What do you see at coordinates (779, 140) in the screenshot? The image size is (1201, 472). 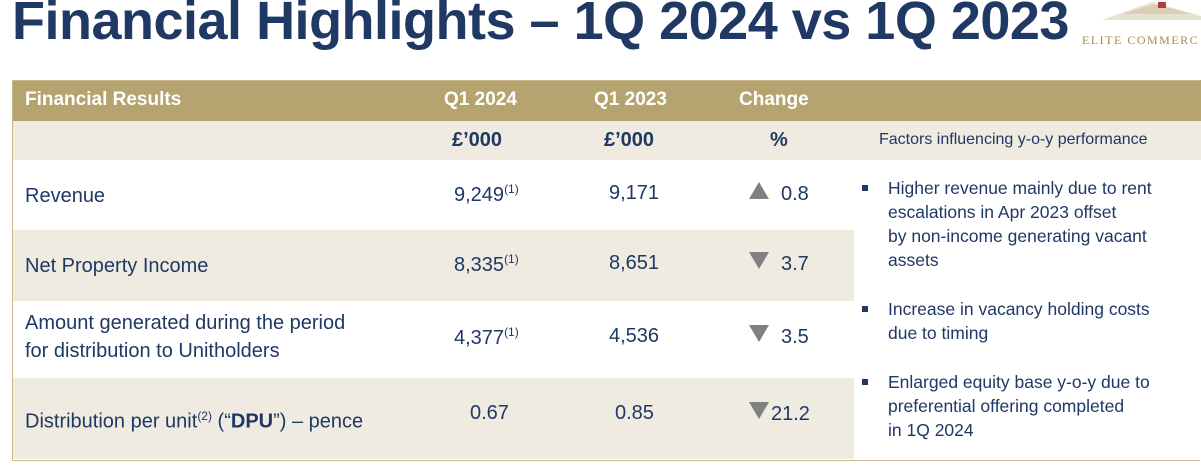 I see `unit-change: %` at bounding box center [779, 140].